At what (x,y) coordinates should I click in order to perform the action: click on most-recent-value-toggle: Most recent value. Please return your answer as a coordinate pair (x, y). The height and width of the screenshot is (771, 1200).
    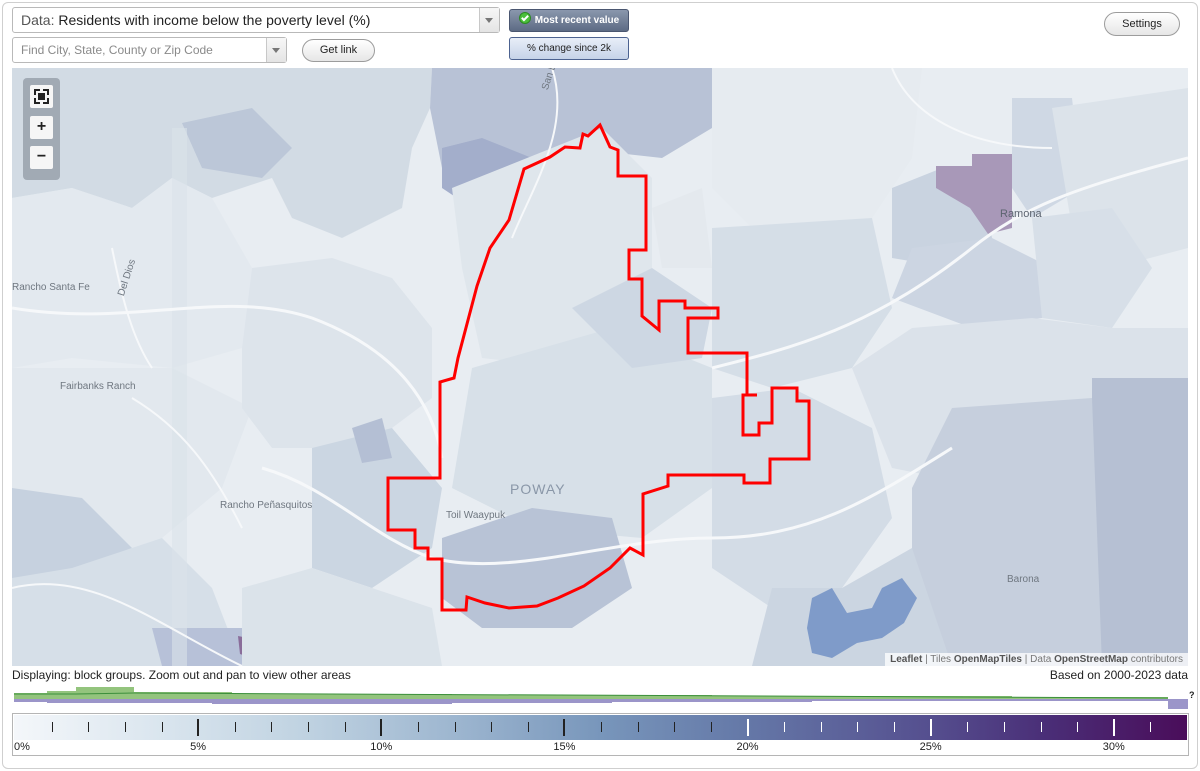
    Looking at the image, I should click on (569, 20).